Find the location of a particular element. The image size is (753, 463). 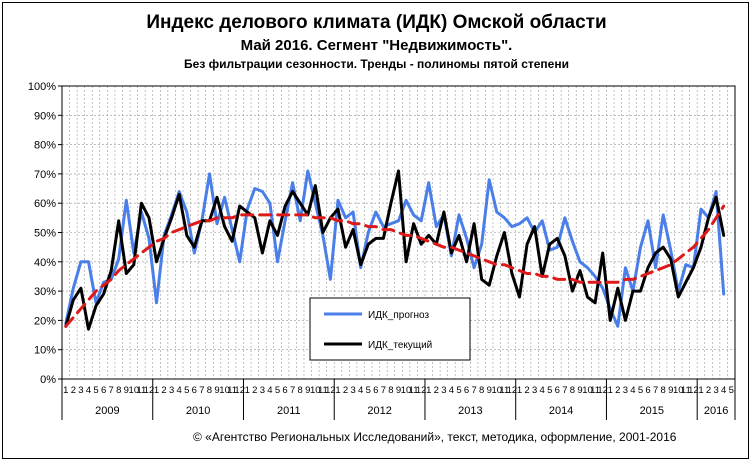

y-tick-label: 60% is located at coordinates (45, 204).